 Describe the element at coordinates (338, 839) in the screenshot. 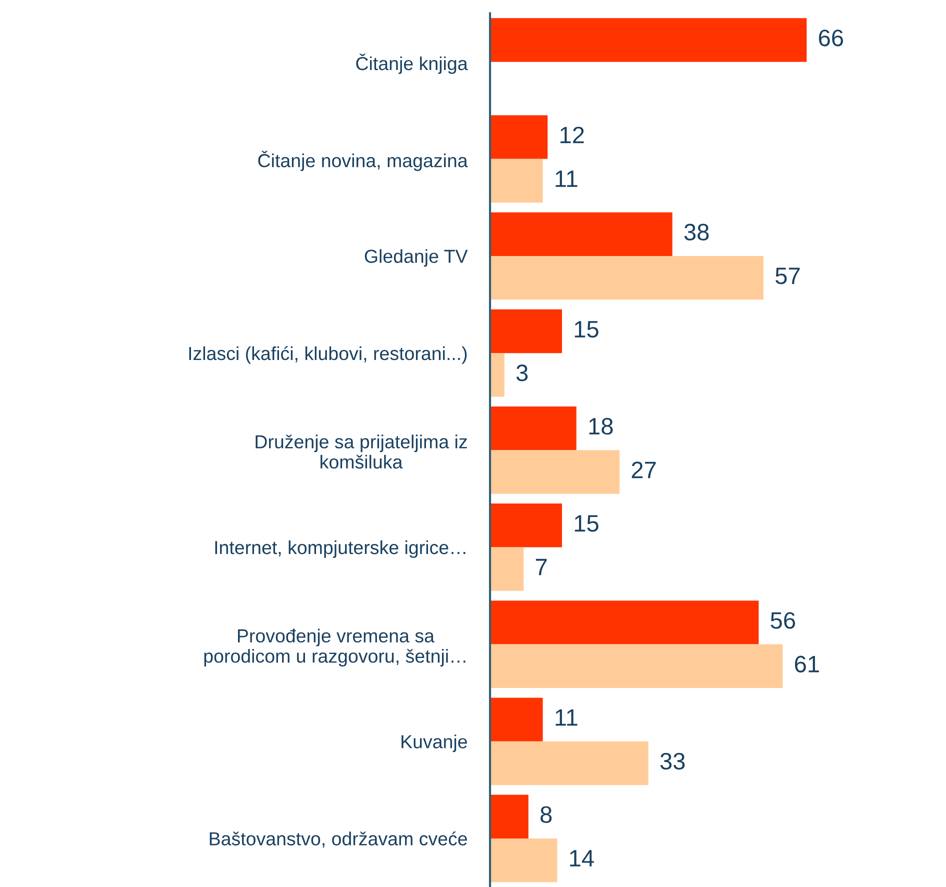

I see `y-tick-label: Baštovanstvo, održavam cveće` at that location.